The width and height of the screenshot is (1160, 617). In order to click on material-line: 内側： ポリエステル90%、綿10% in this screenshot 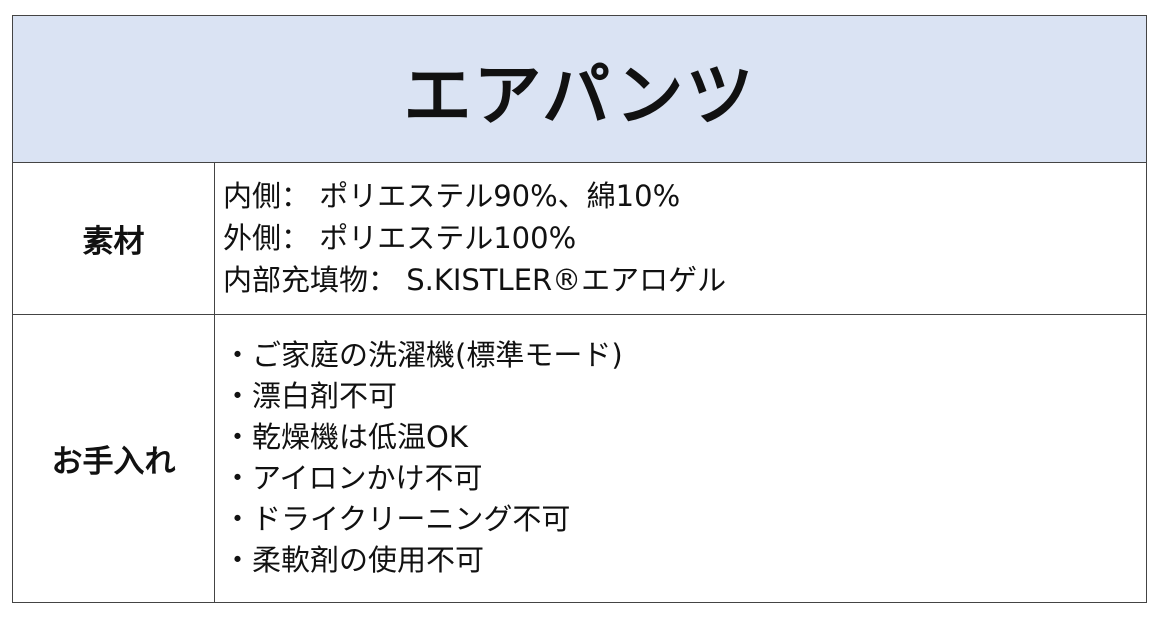, I will do `click(452, 196)`.